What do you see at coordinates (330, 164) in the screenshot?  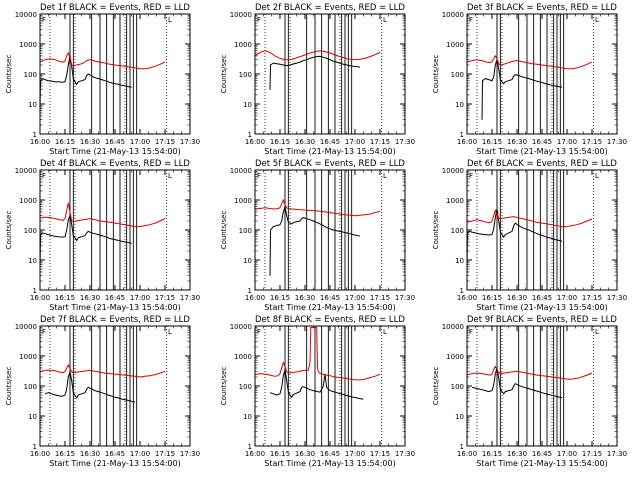 I see `chart-title: Det 5f BLACK = Events, RED = LLD` at bounding box center [330, 164].